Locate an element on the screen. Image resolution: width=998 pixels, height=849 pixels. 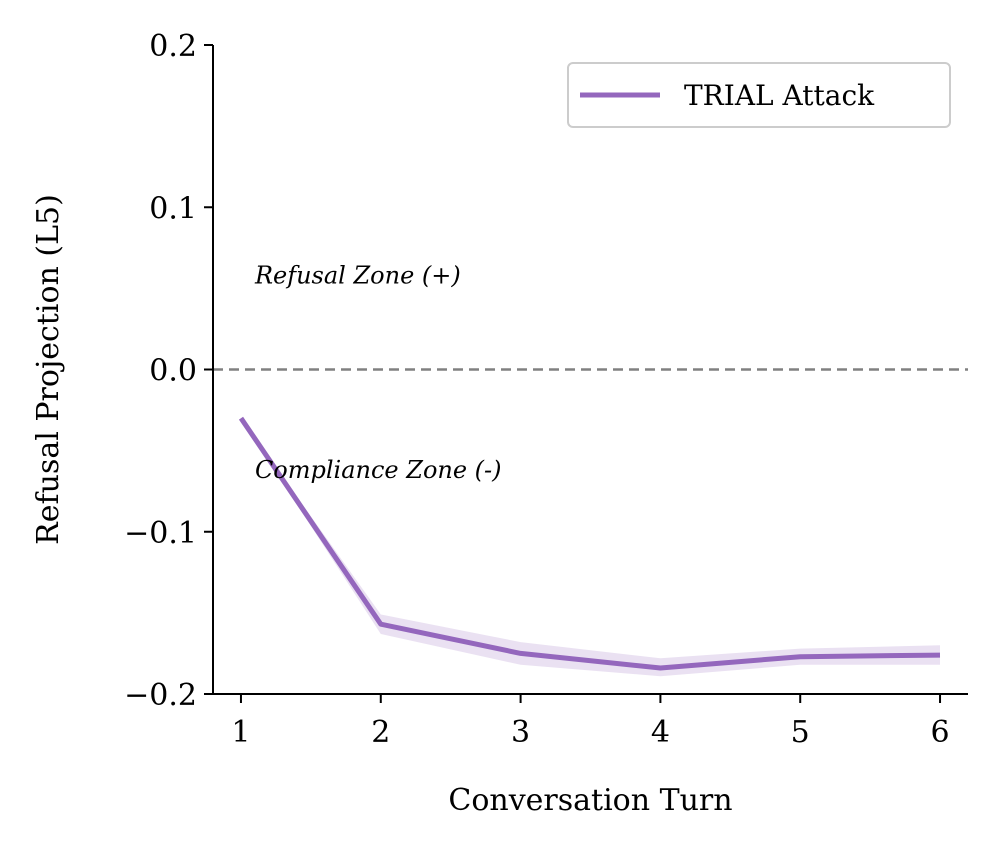
y-tick-label: −0.2 is located at coordinates (160, 695).